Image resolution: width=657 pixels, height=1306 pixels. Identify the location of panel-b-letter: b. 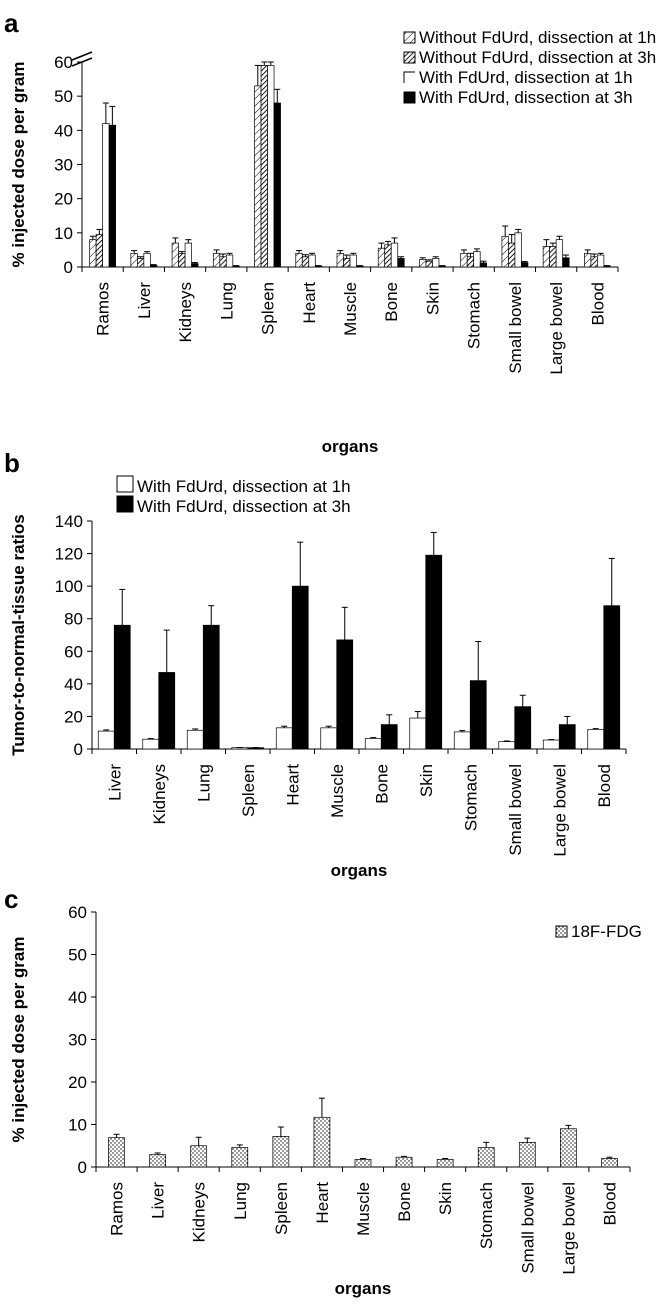
(12, 463).